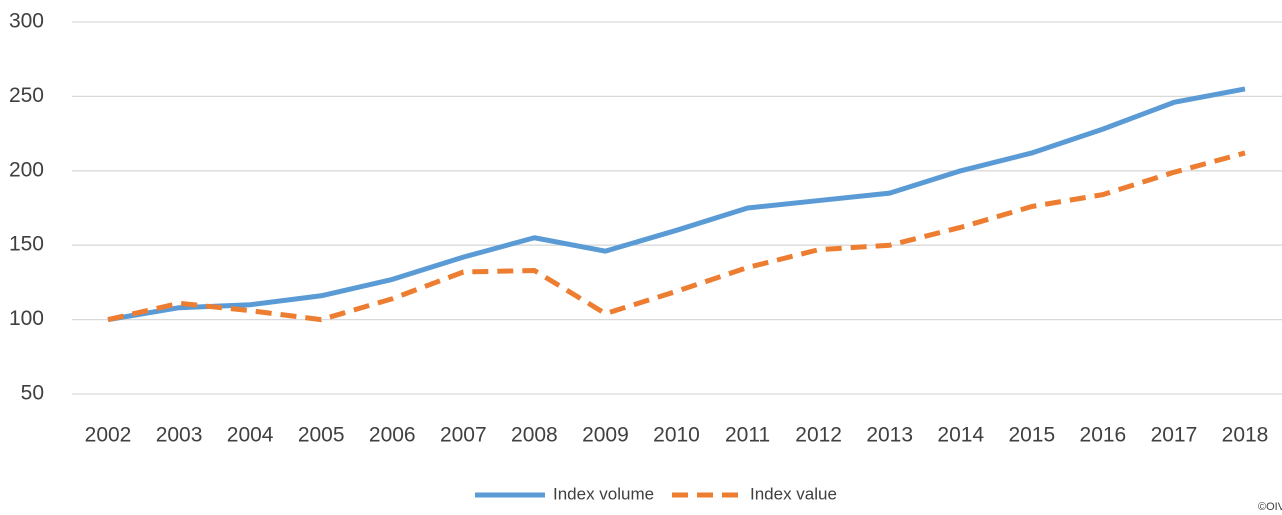 This screenshot has height=515, width=1282. Describe the element at coordinates (1174, 435) in the screenshot. I see `x-tick-label: 2017` at that location.